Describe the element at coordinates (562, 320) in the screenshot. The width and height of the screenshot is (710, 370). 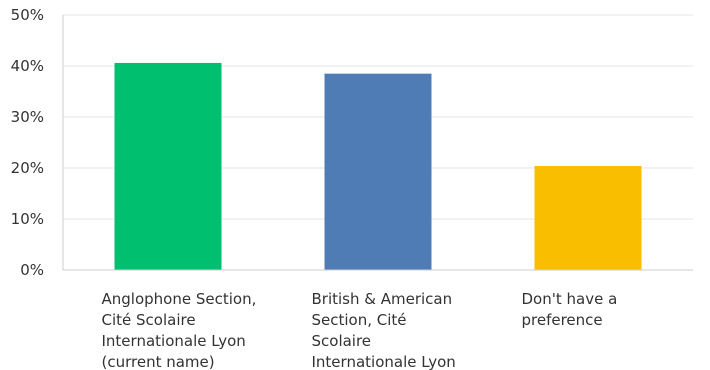
I see `category-label-line: preference` at that location.